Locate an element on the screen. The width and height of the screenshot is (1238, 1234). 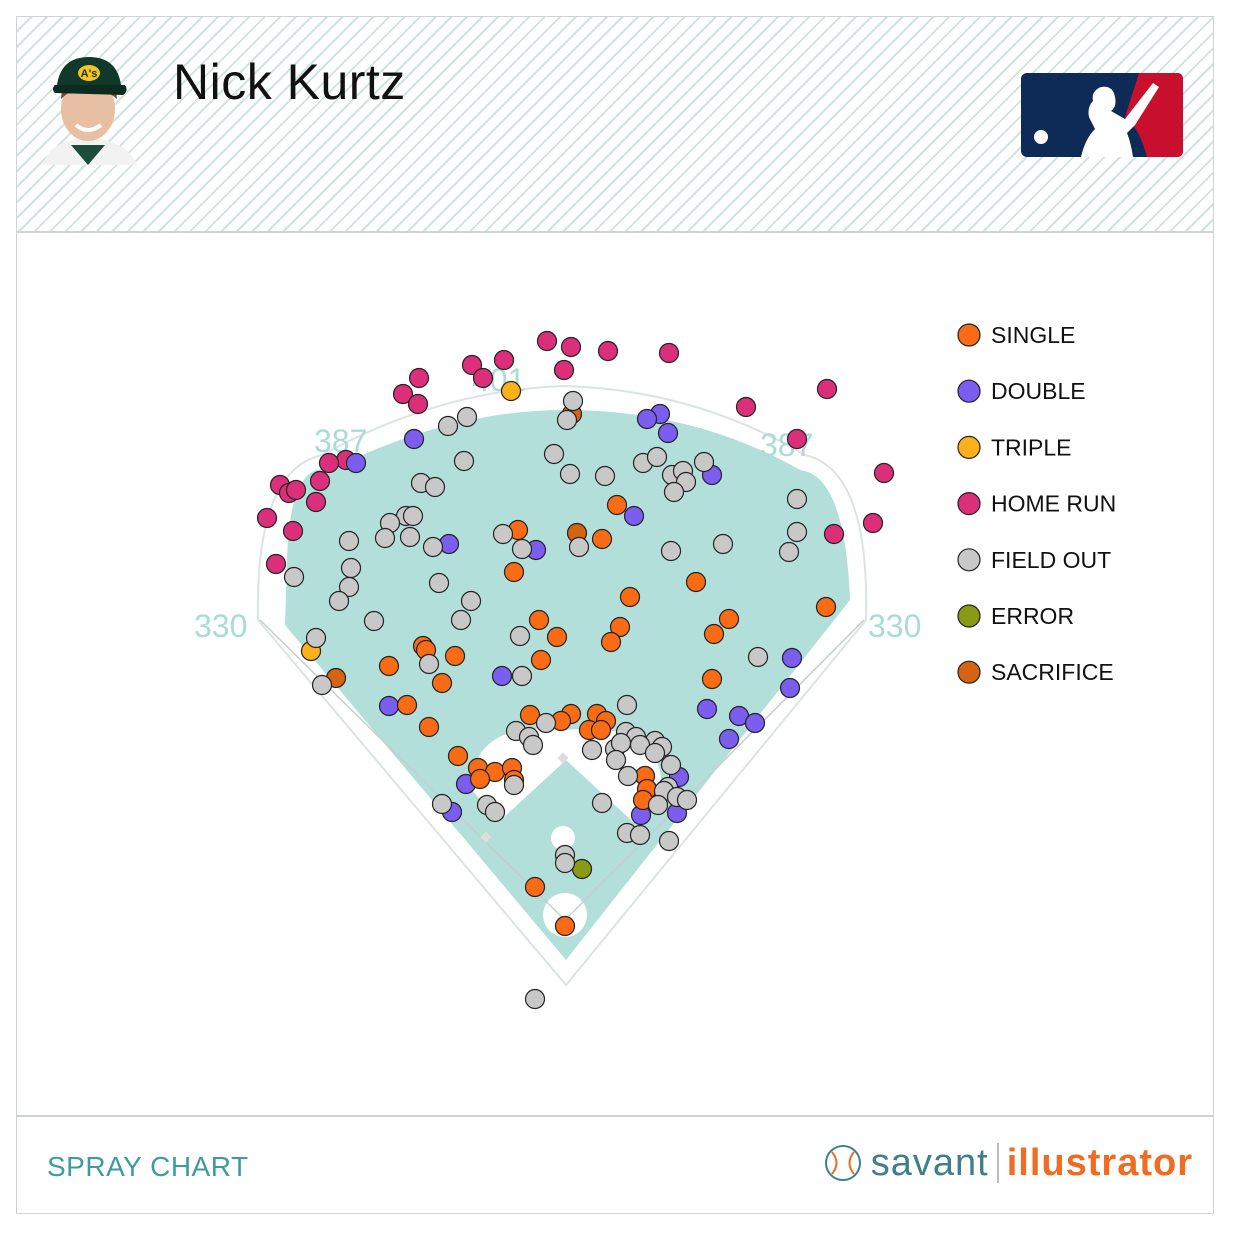
baseball-icon is located at coordinates (842, 1163).